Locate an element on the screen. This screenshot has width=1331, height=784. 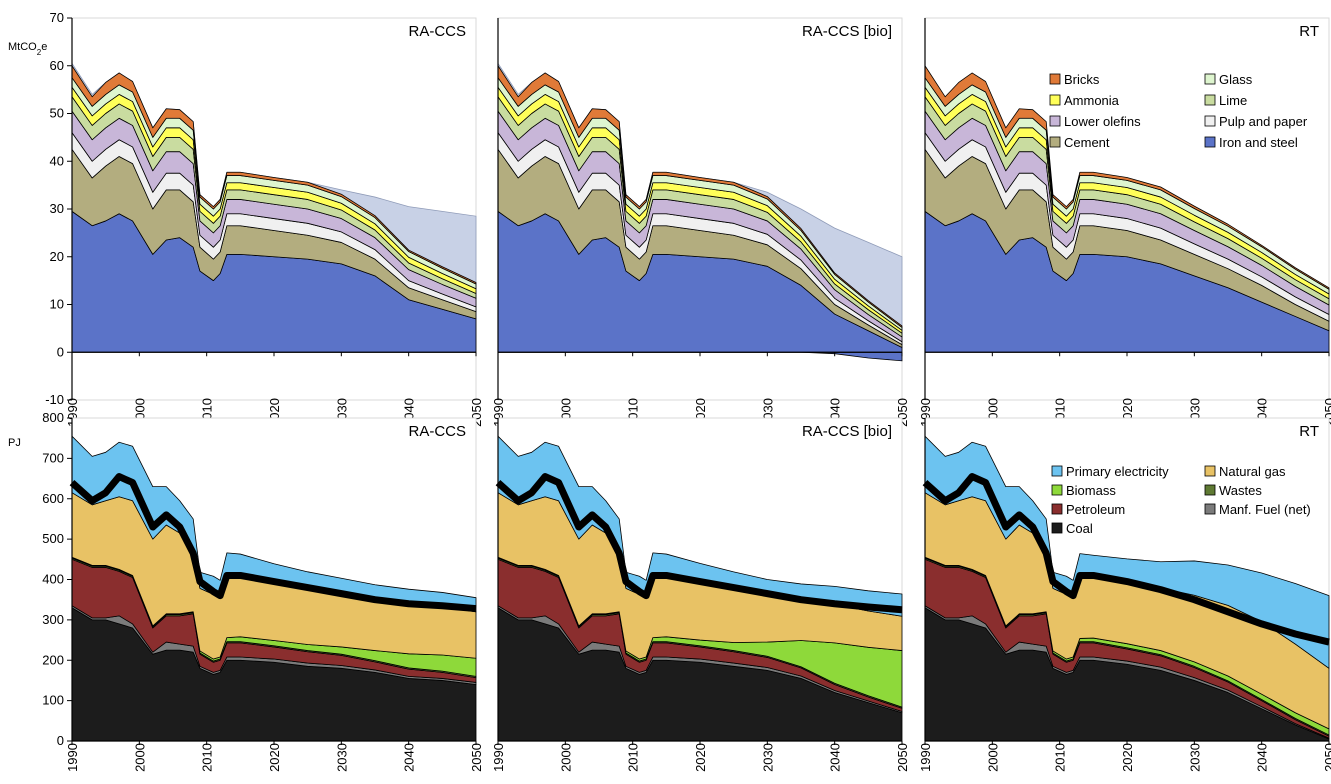
legend-label-lime: Lime is located at coordinates (1233, 100).